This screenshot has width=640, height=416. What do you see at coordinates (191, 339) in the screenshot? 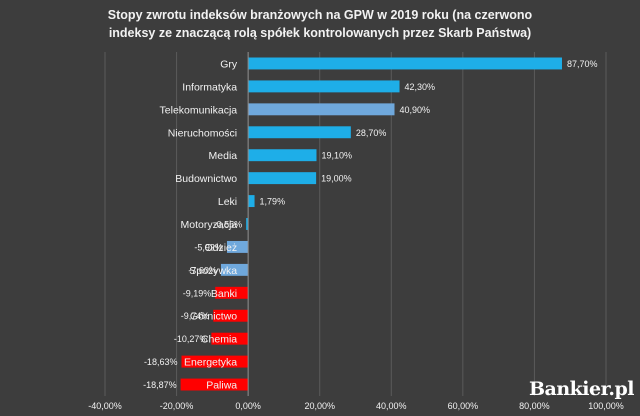
I see `data-label: -10,27%` at bounding box center [191, 339].